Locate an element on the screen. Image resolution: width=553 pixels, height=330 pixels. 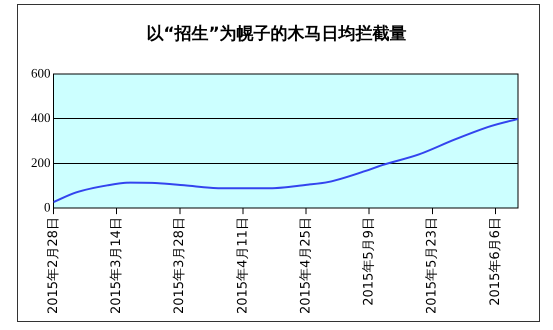
x-tick-label: 2015年3月28日 is located at coordinates (180, 265).